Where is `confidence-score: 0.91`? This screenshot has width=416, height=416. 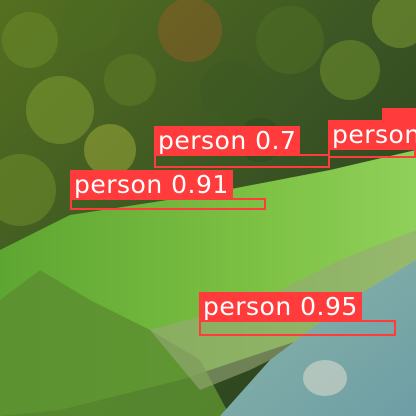
confidence-score: 0.91 is located at coordinates (200, 184).